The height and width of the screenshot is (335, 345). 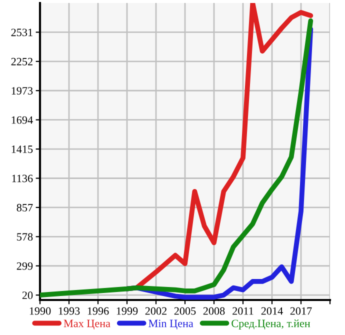 I want to click on legend-label: Max Цена, so click(x=87, y=325).